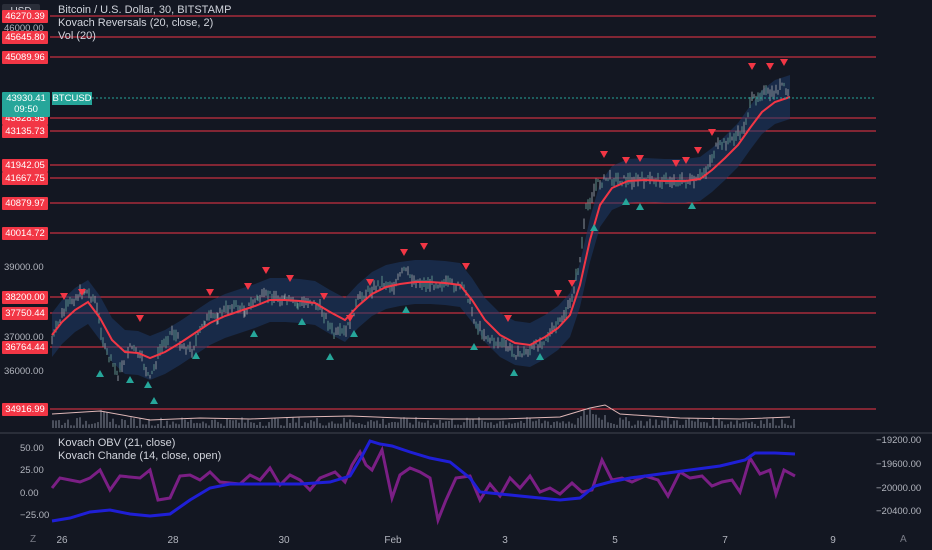 This screenshot has width=932, height=550. Describe the element at coordinates (466, 433) in the screenshot. I see `pane-separator` at that location.